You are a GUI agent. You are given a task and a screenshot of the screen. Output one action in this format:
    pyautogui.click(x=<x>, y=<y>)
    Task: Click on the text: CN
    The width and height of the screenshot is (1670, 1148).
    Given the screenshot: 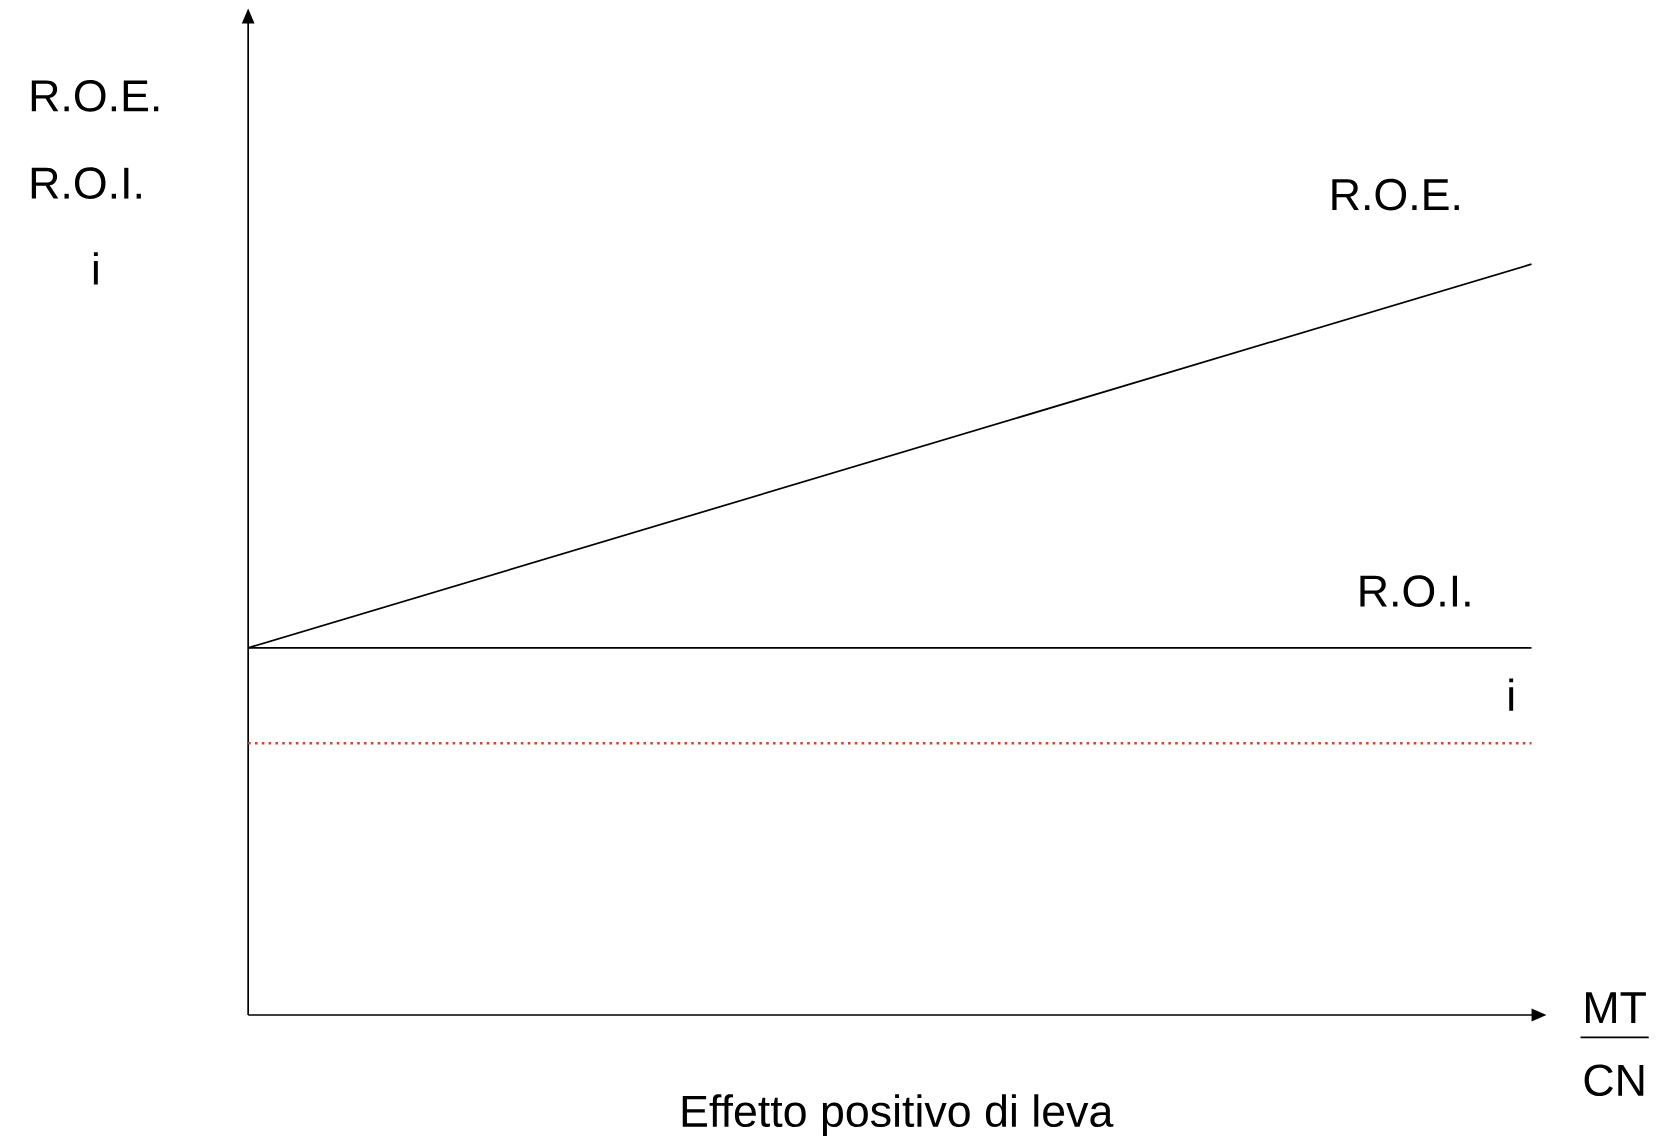 What is the action you would take?
    pyautogui.click(x=1614, y=1080)
    